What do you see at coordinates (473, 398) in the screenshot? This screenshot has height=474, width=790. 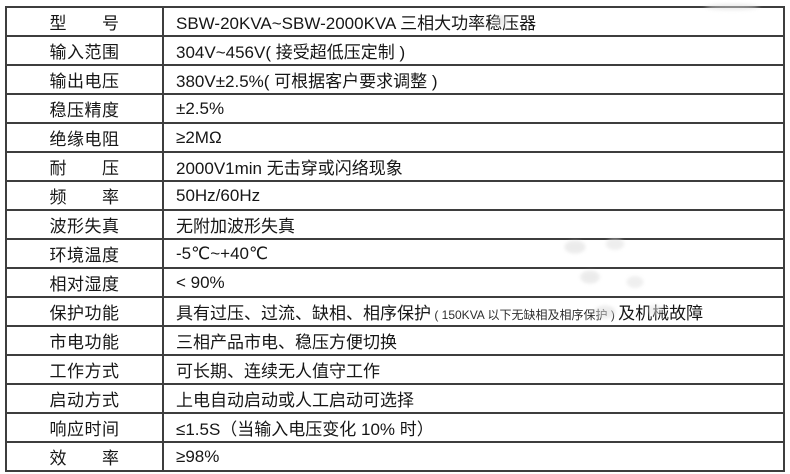 I see `spec-value: 上电自动启动或人工启动可选择` at bounding box center [473, 398].